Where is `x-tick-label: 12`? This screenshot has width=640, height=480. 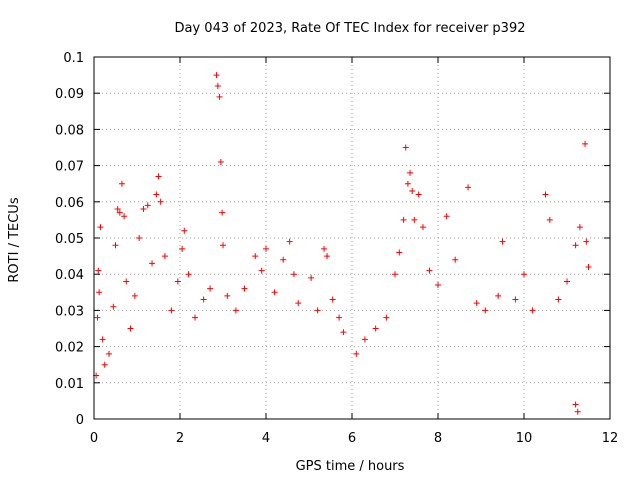 x-tick-label: 12 is located at coordinates (610, 438).